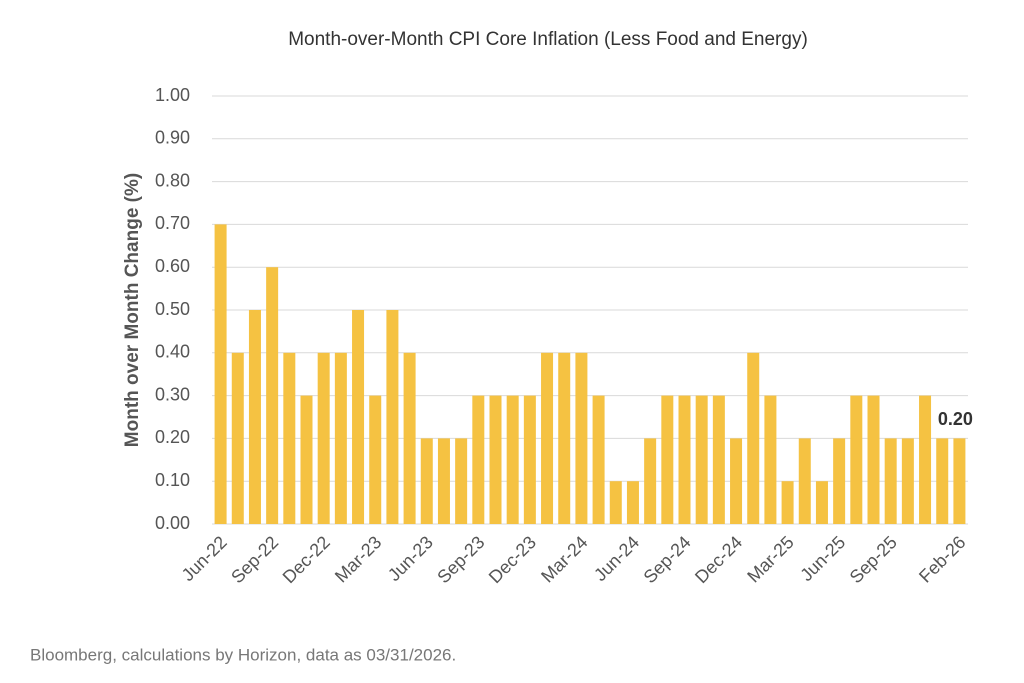 This screenshot has height=683, width=1024. Describe the element at coordinates (616, 558) in the screenshot. I see `x-tick-label: Jun-24` at that location.